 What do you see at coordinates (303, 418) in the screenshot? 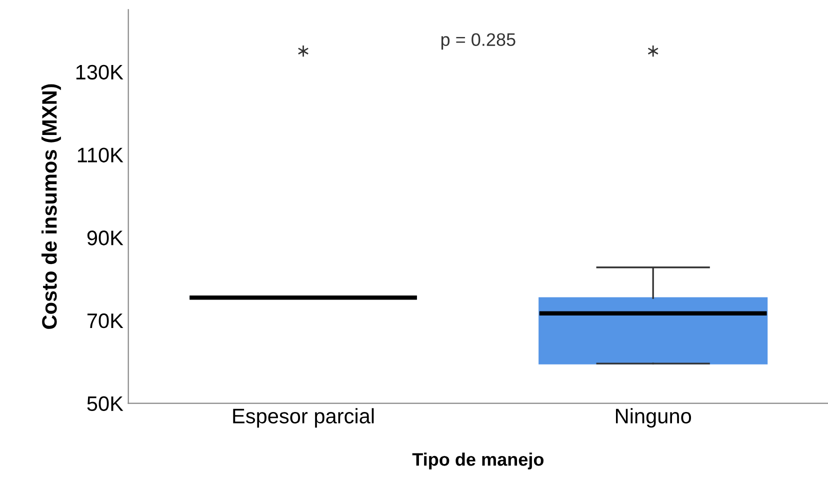
I see `x-tick-label: Espesor parcial` at bounding box center [303, 418].